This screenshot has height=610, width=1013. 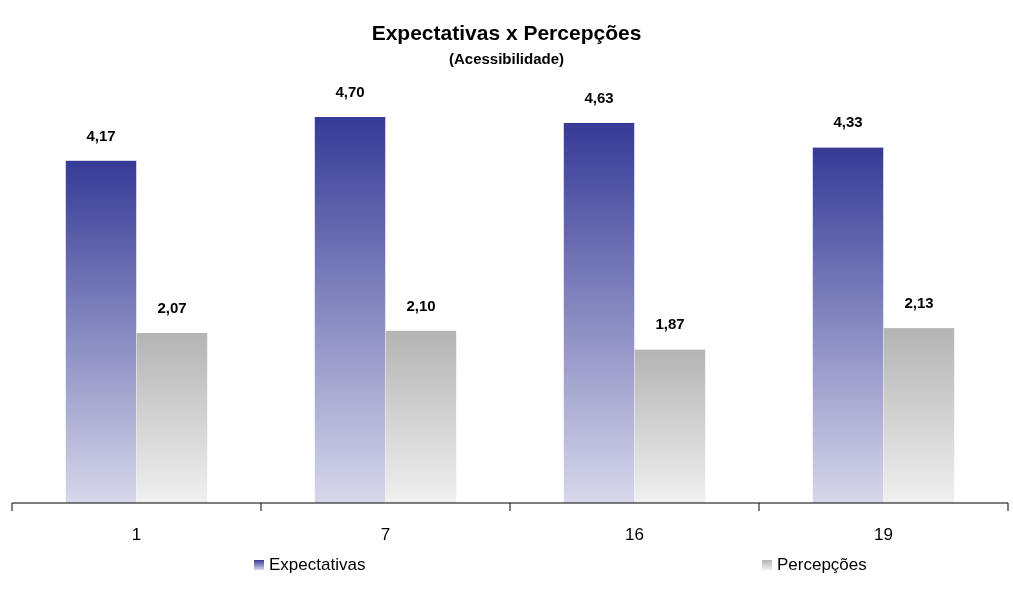 What do you see at coordinates (350, 91) in the screenshot?
I see `data-label: 4,70` at bounding box center [350, 91].